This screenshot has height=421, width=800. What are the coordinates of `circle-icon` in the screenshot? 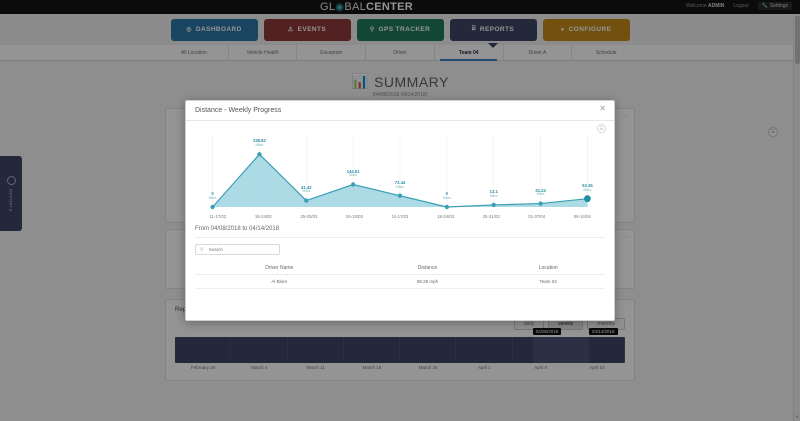 It's located at (11, 180).